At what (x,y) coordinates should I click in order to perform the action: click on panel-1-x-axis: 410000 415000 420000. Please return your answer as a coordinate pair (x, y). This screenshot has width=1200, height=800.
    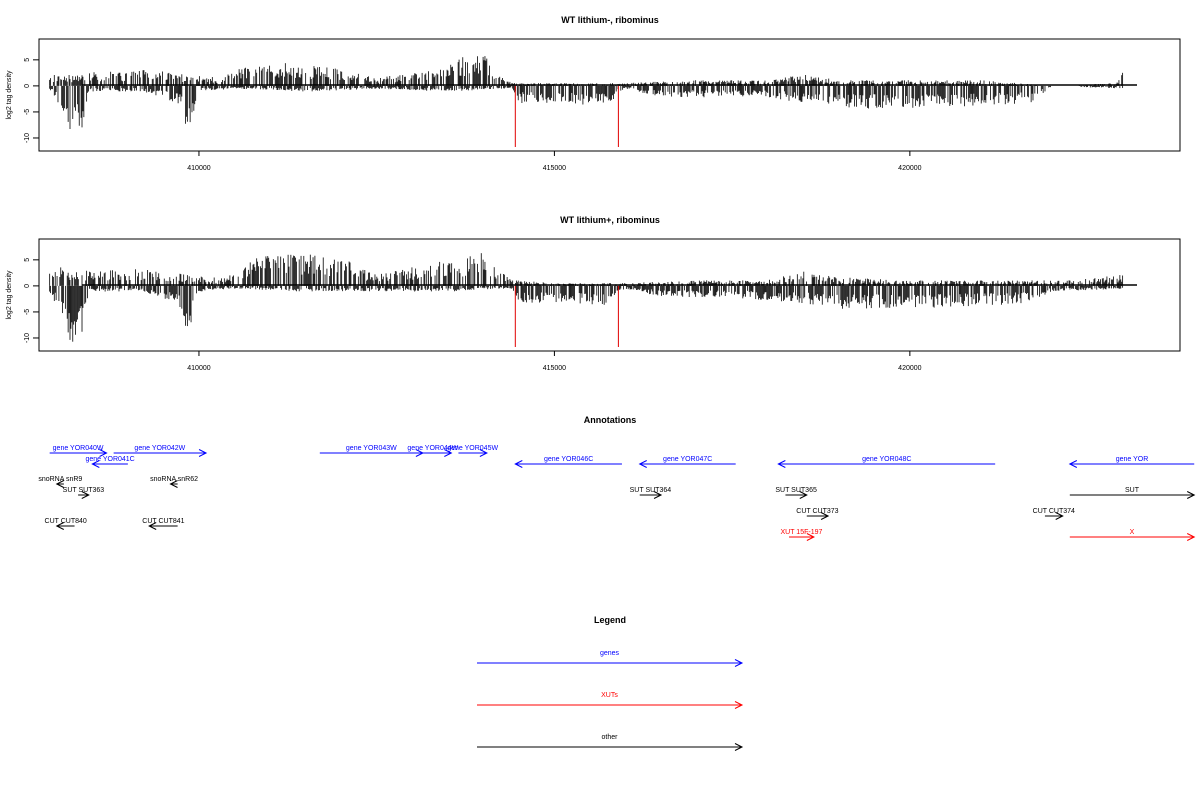
    Looking at the image, I should click on (554, 161).